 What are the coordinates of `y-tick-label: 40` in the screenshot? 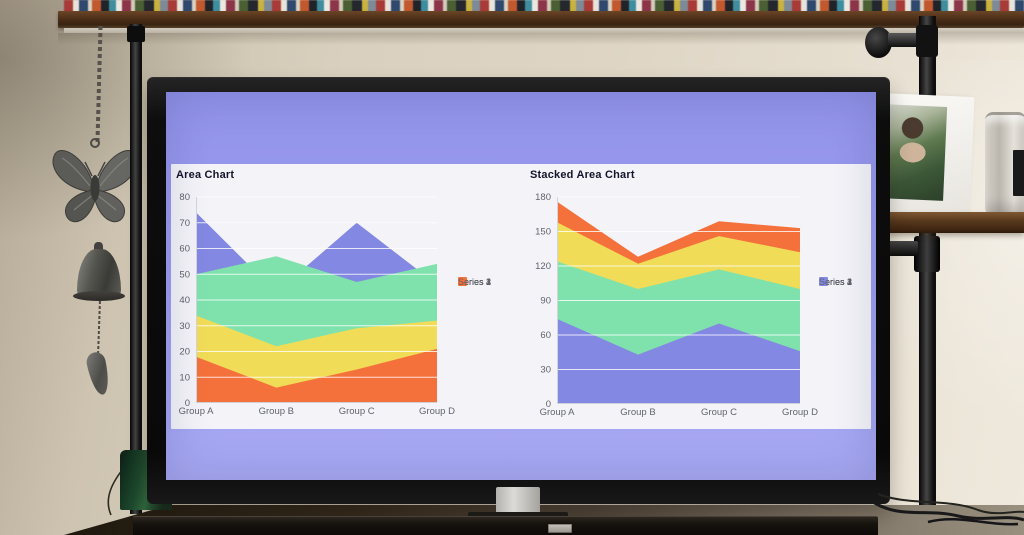 It's located at (184, 300).